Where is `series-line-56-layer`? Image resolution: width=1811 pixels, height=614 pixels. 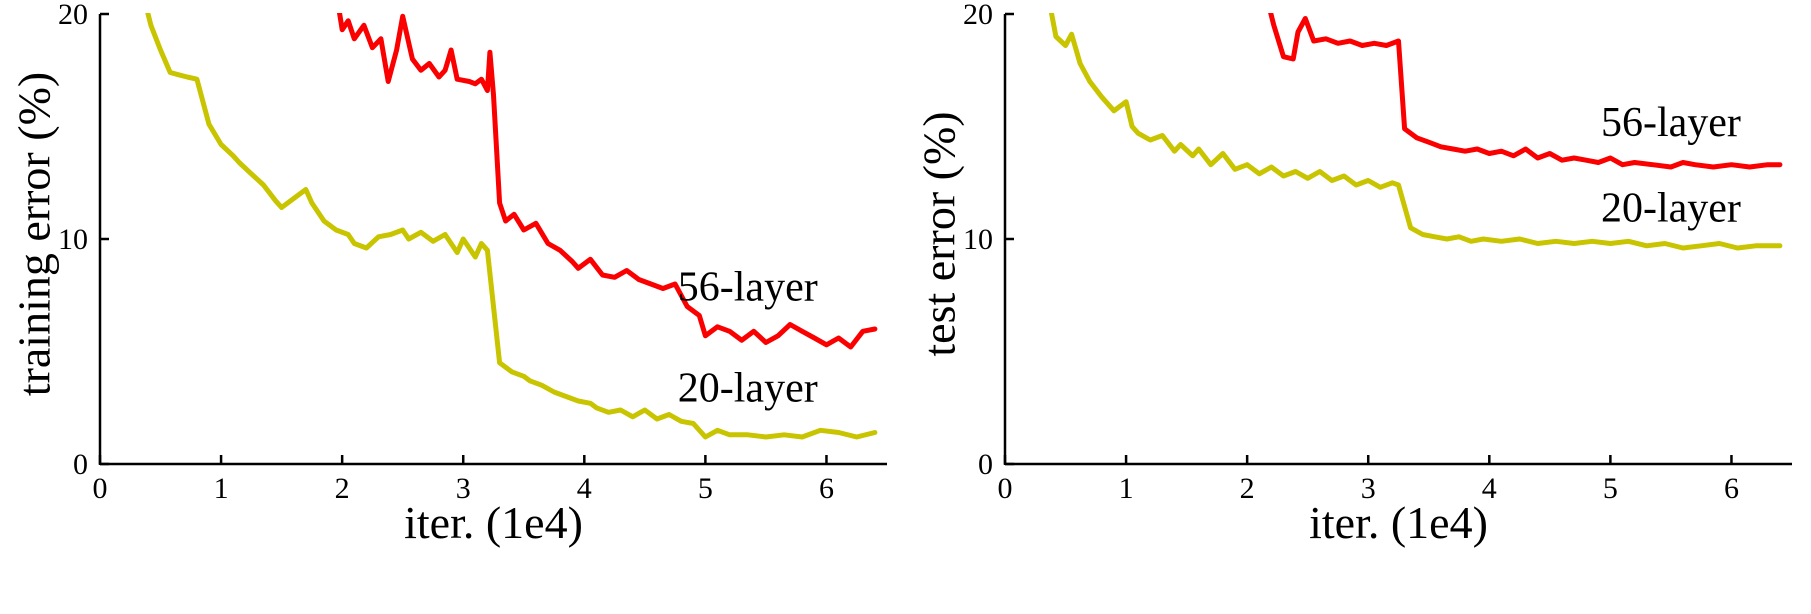 series-line-56-layer is located at coordinates (1525, 91).